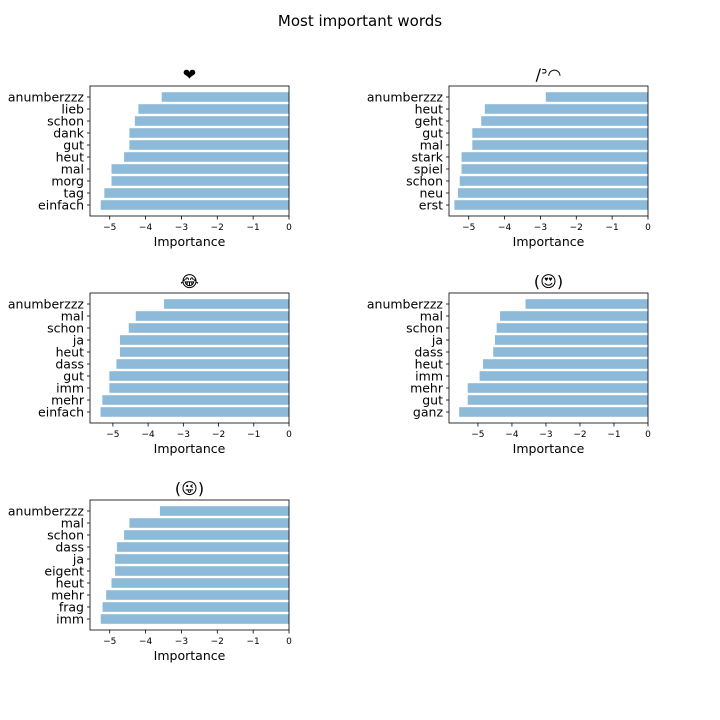 The image size is (720, 720). Describe the element at coordinates (189, 565) in the screenshot. I see `axes-frame` at that location.